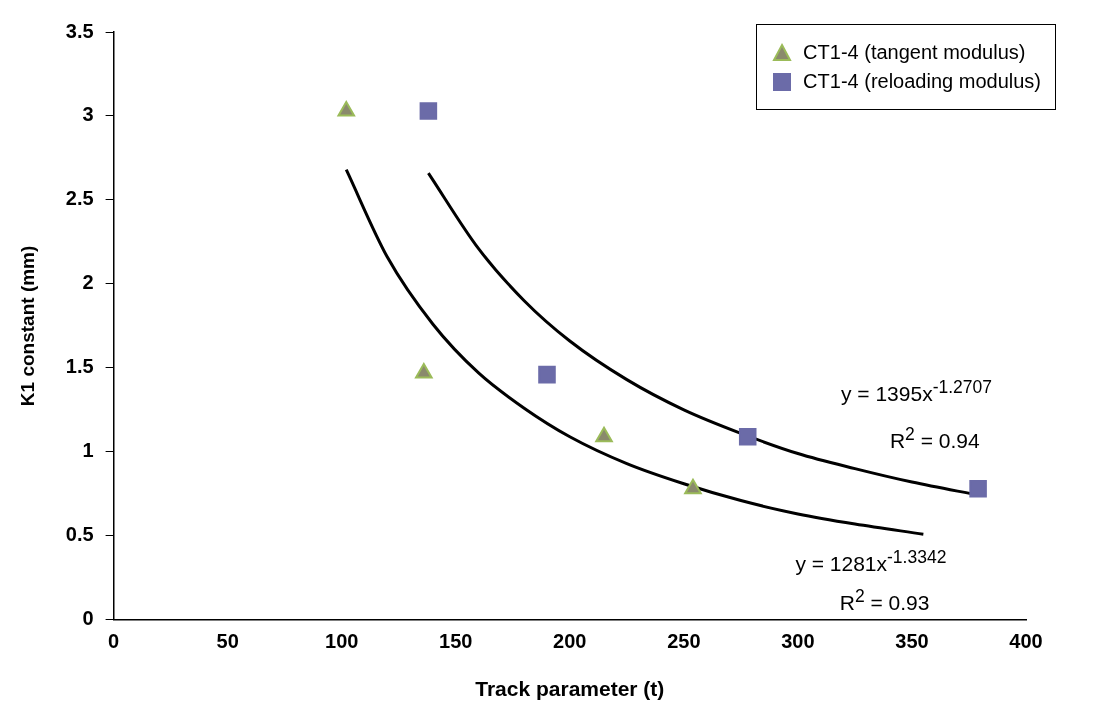 Image resolution: width=1094 pixels, height=720 pixels. Describe the element at coordinates (79, 198) in the screenshot. I see `y-tick-label: 2.5` at that location.